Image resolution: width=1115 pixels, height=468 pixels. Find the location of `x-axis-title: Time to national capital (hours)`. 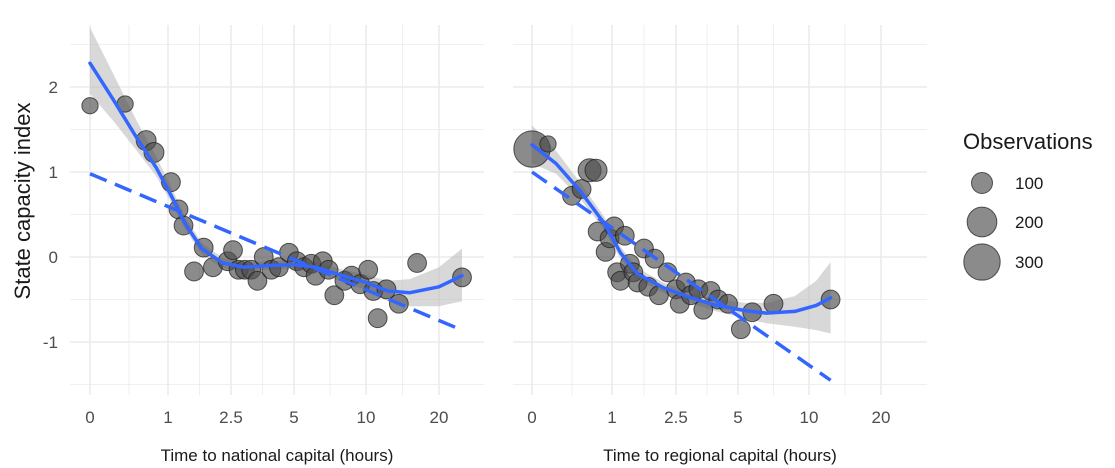

x-axis-title: Time to national capital (hours) is located at coordinates (277, 455).